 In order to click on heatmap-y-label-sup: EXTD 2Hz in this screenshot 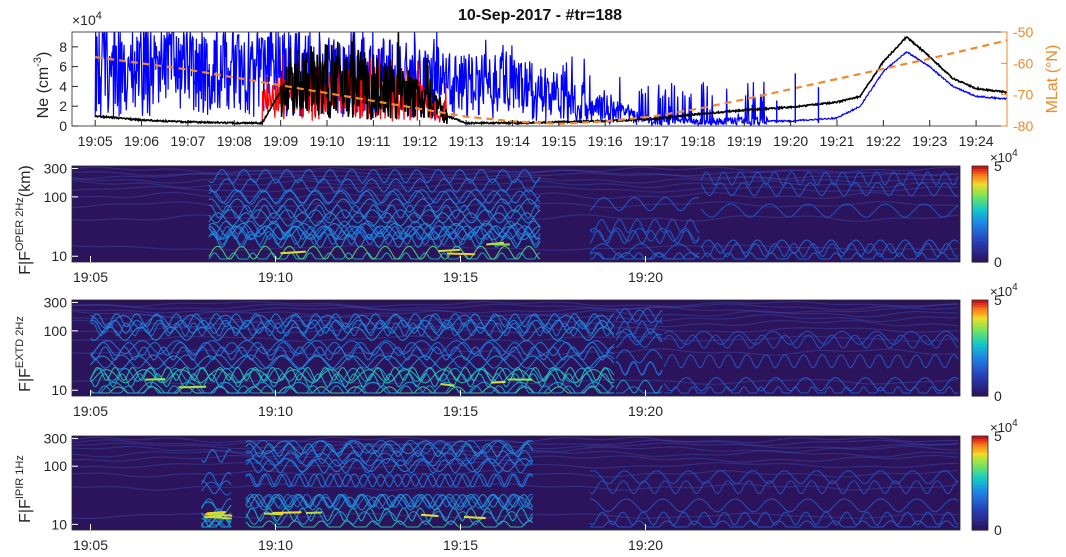, I will do `click(20, 342)`.